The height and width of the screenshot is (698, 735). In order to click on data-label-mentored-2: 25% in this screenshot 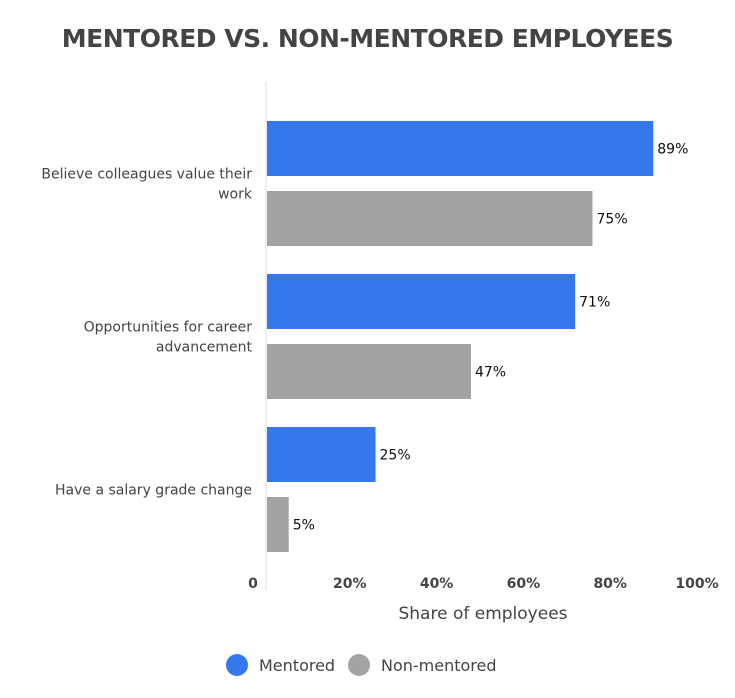, I will do `click(395, 456)`.